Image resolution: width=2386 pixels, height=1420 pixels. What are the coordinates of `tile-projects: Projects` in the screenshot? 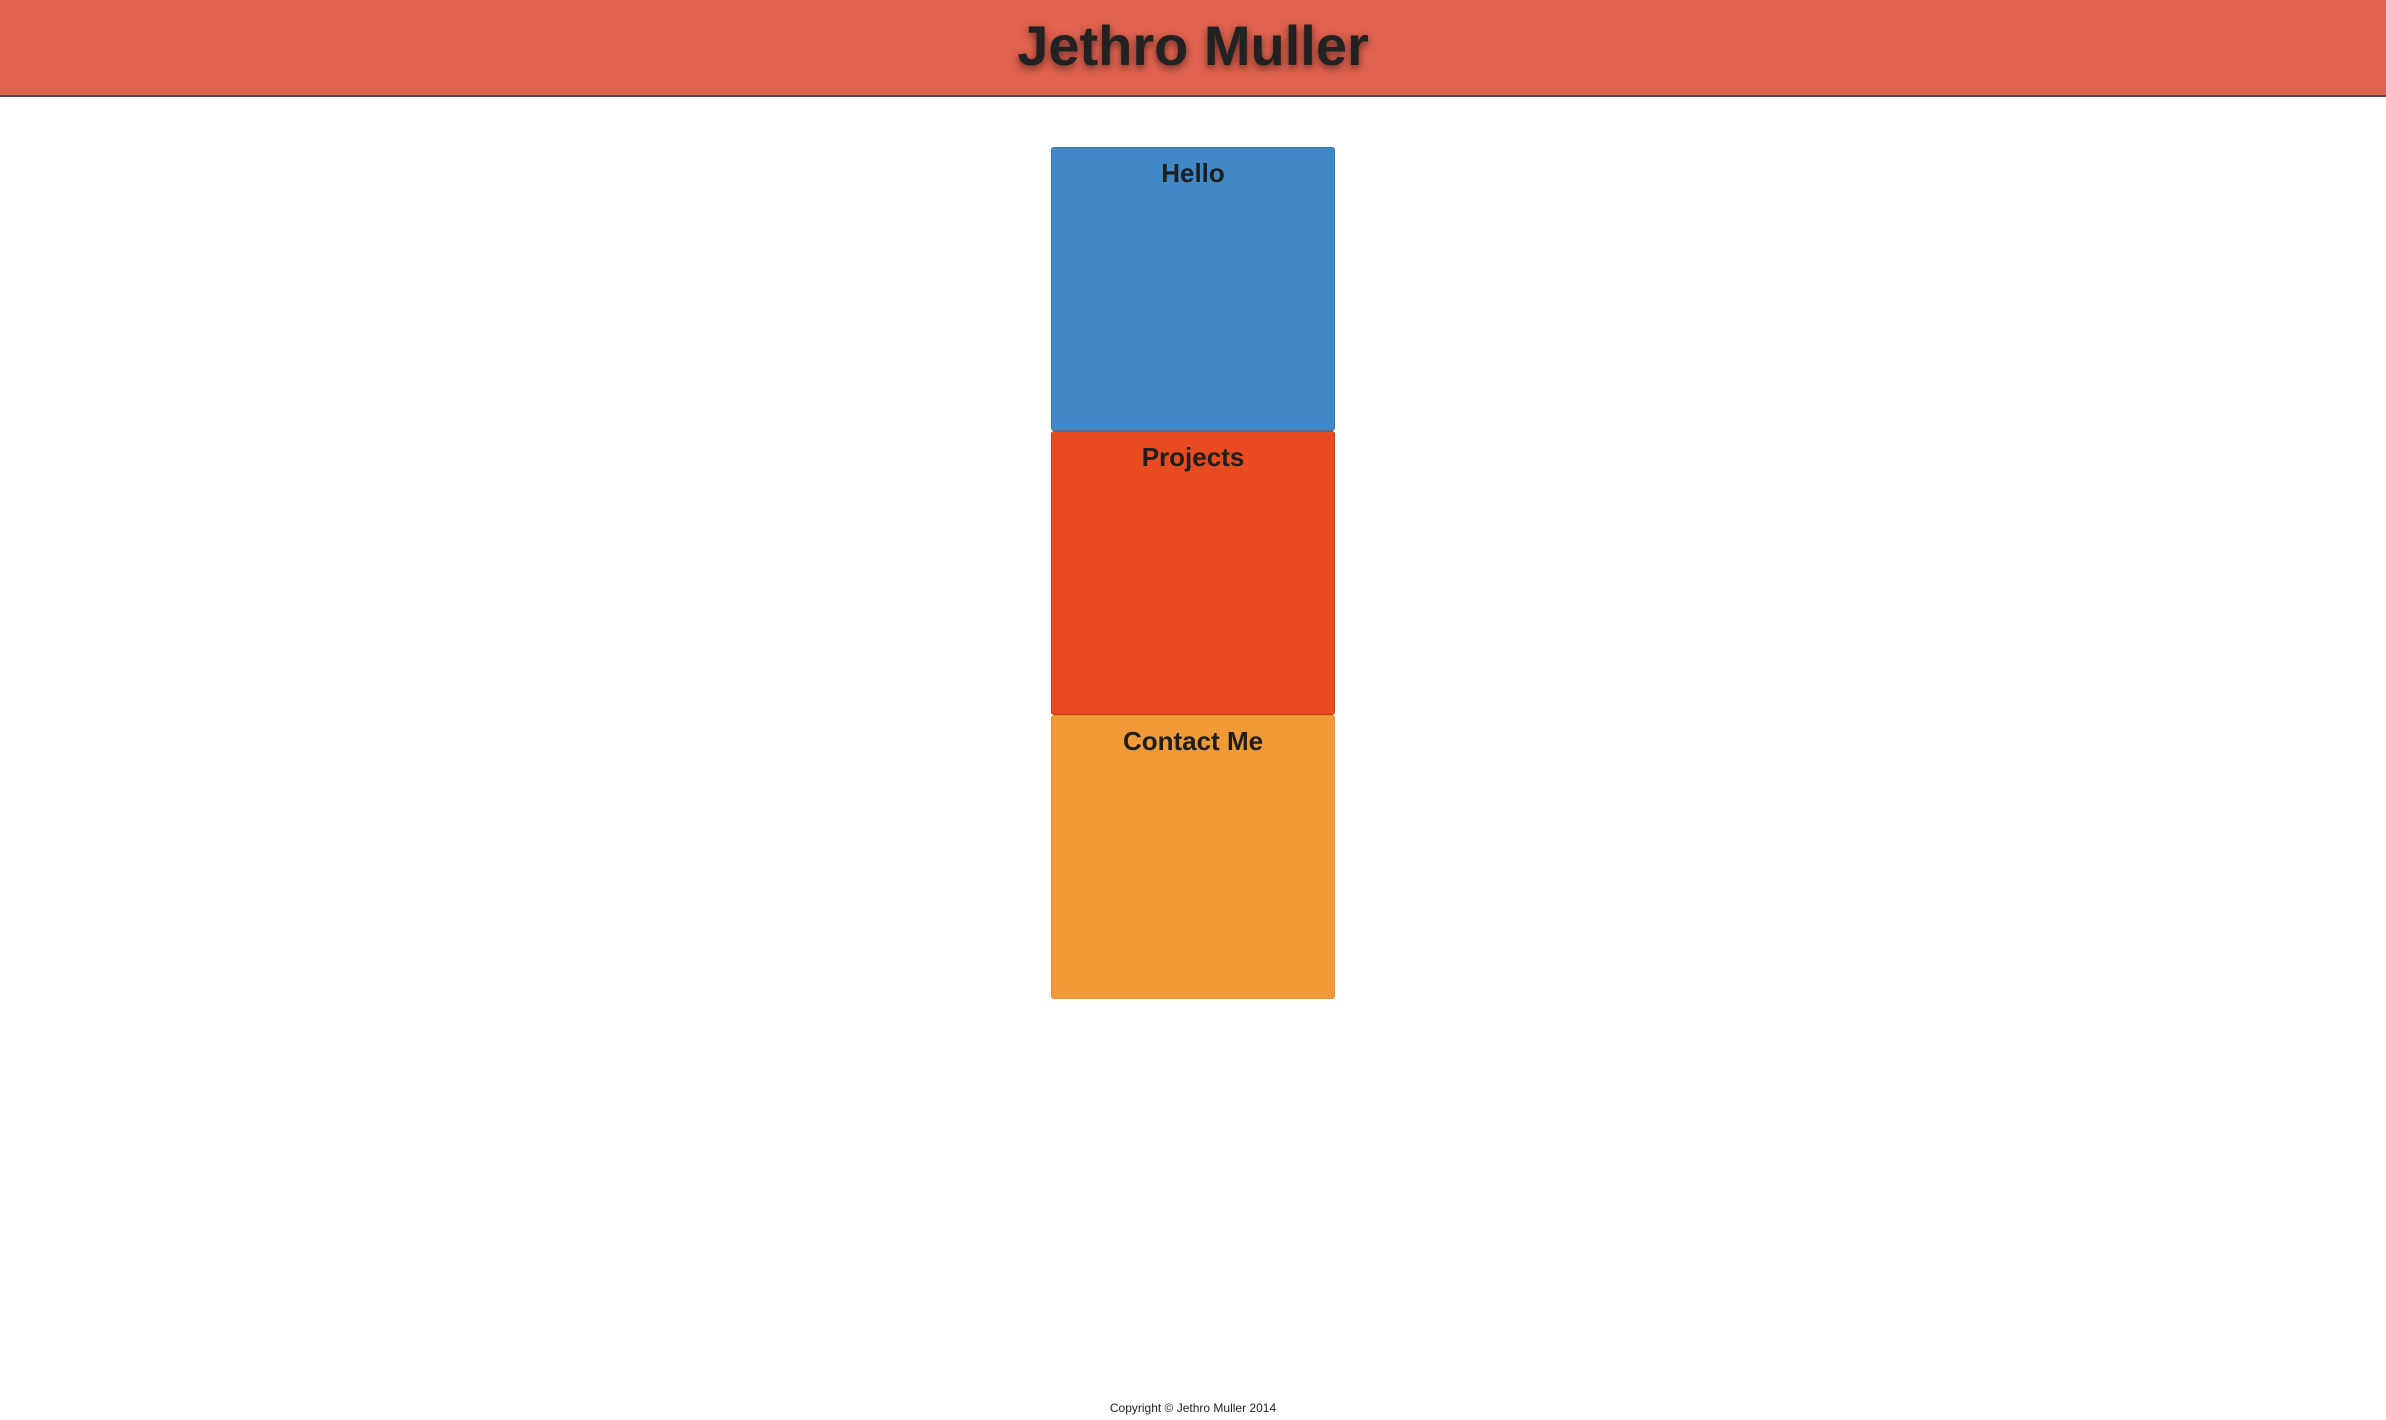 It's located at (1193, 573).